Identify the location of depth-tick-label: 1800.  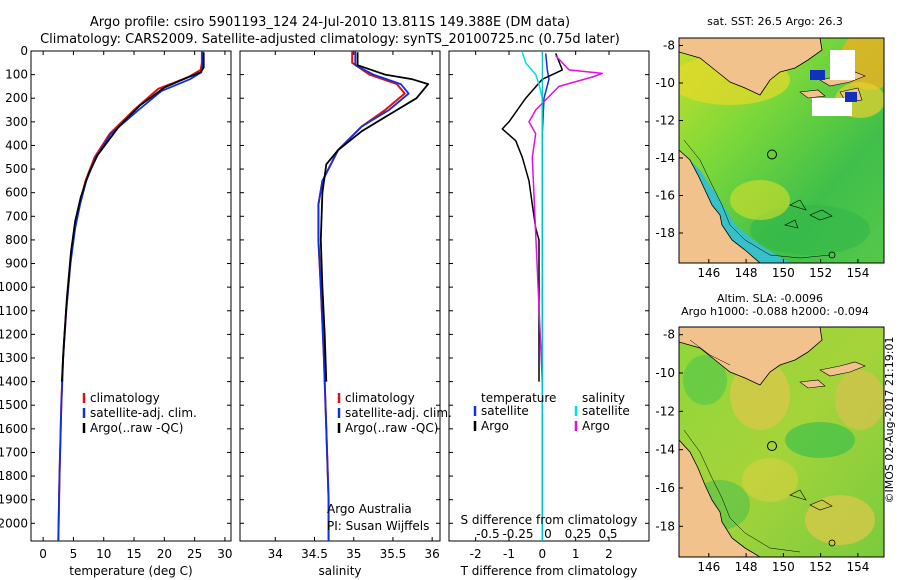
(14, 476).